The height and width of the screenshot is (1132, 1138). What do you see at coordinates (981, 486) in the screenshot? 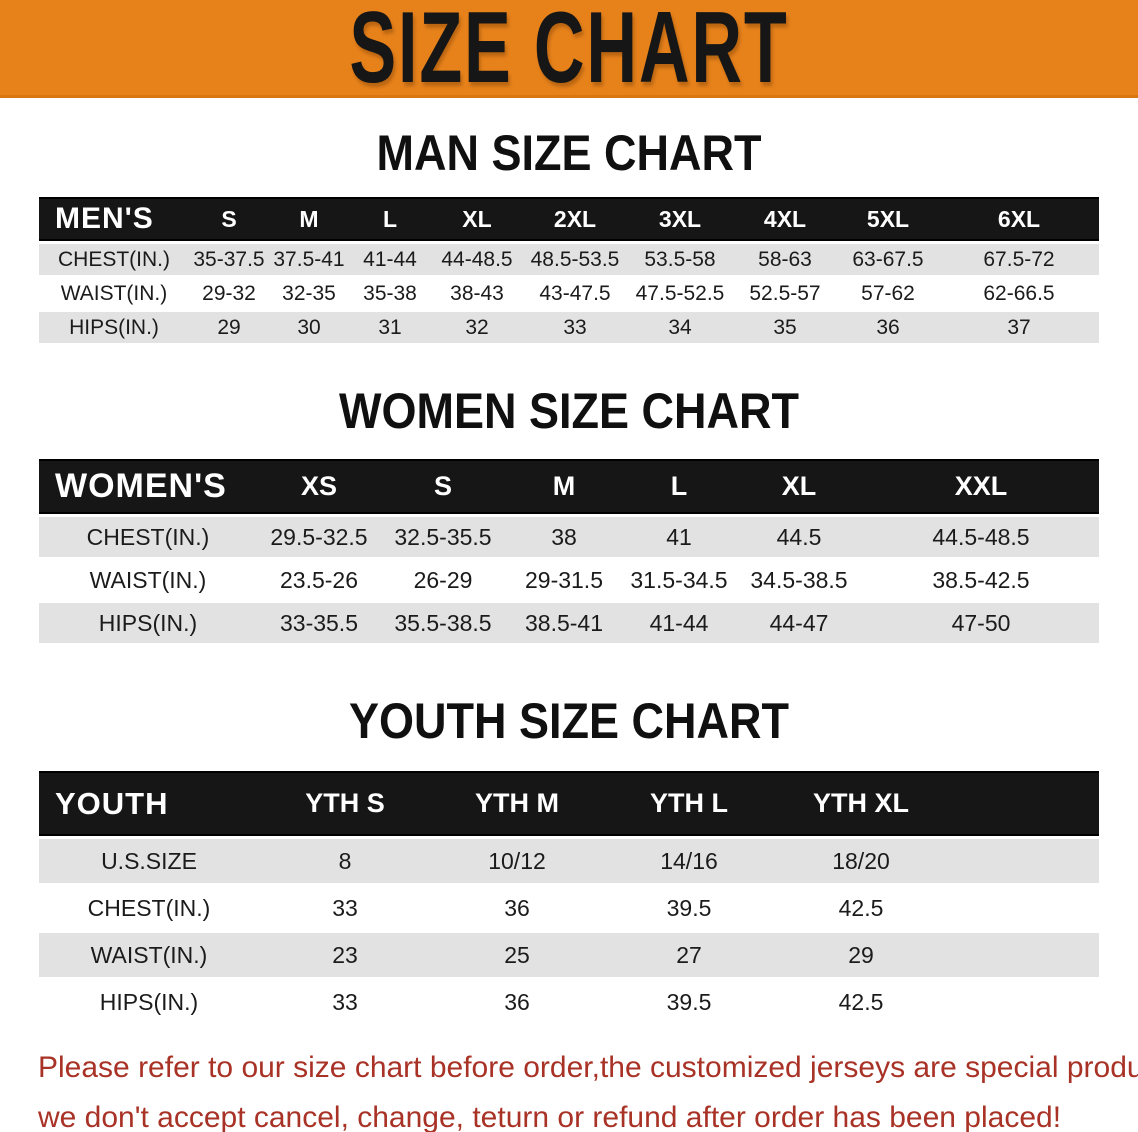
I see `size-column-header: XXL` at bounding box center [981, 486].